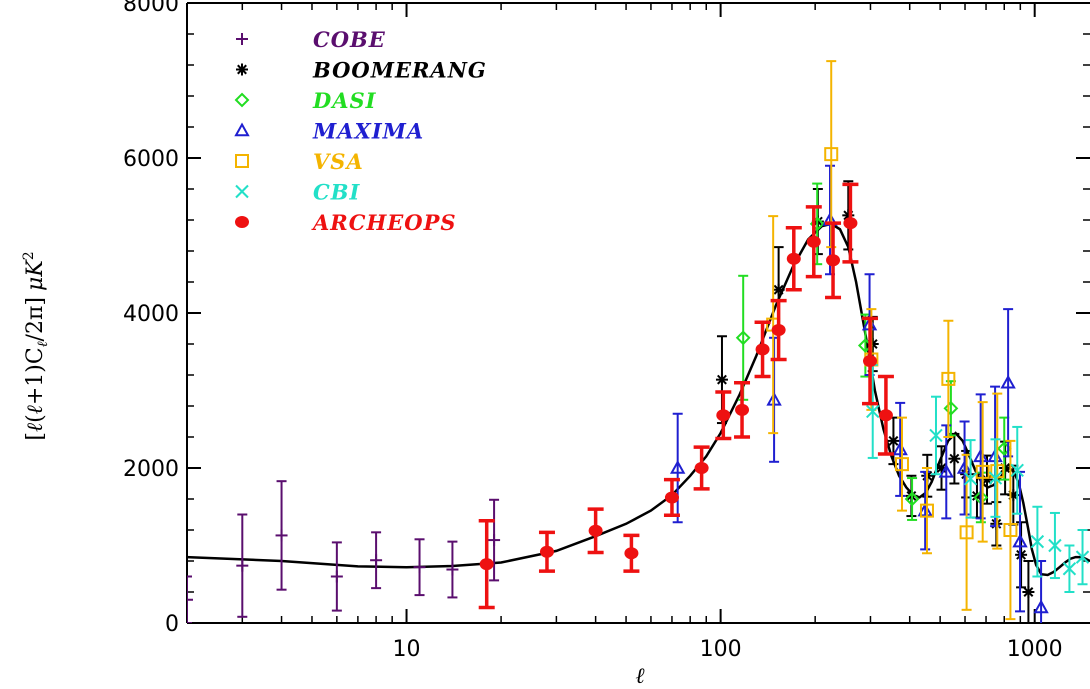  I want to click on series-cobe, so click(344, 551).